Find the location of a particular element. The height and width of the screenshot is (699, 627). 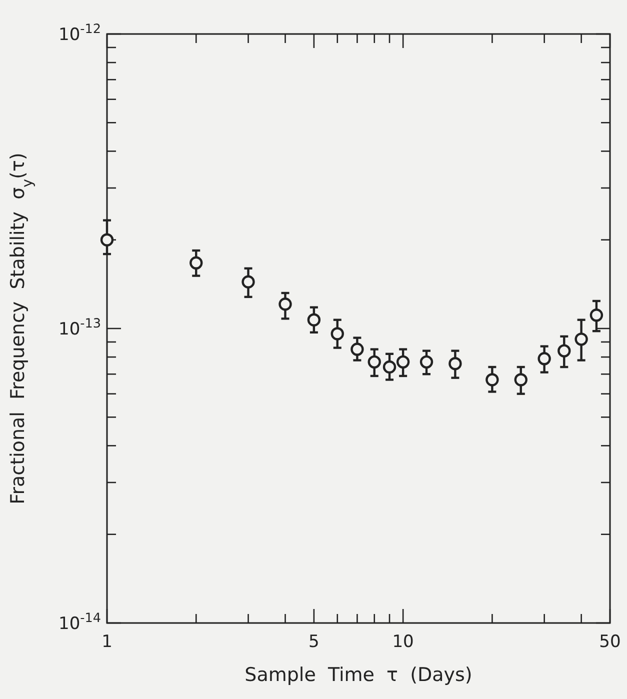

x-tick-label: 50 is located at coordinates (610, 642).